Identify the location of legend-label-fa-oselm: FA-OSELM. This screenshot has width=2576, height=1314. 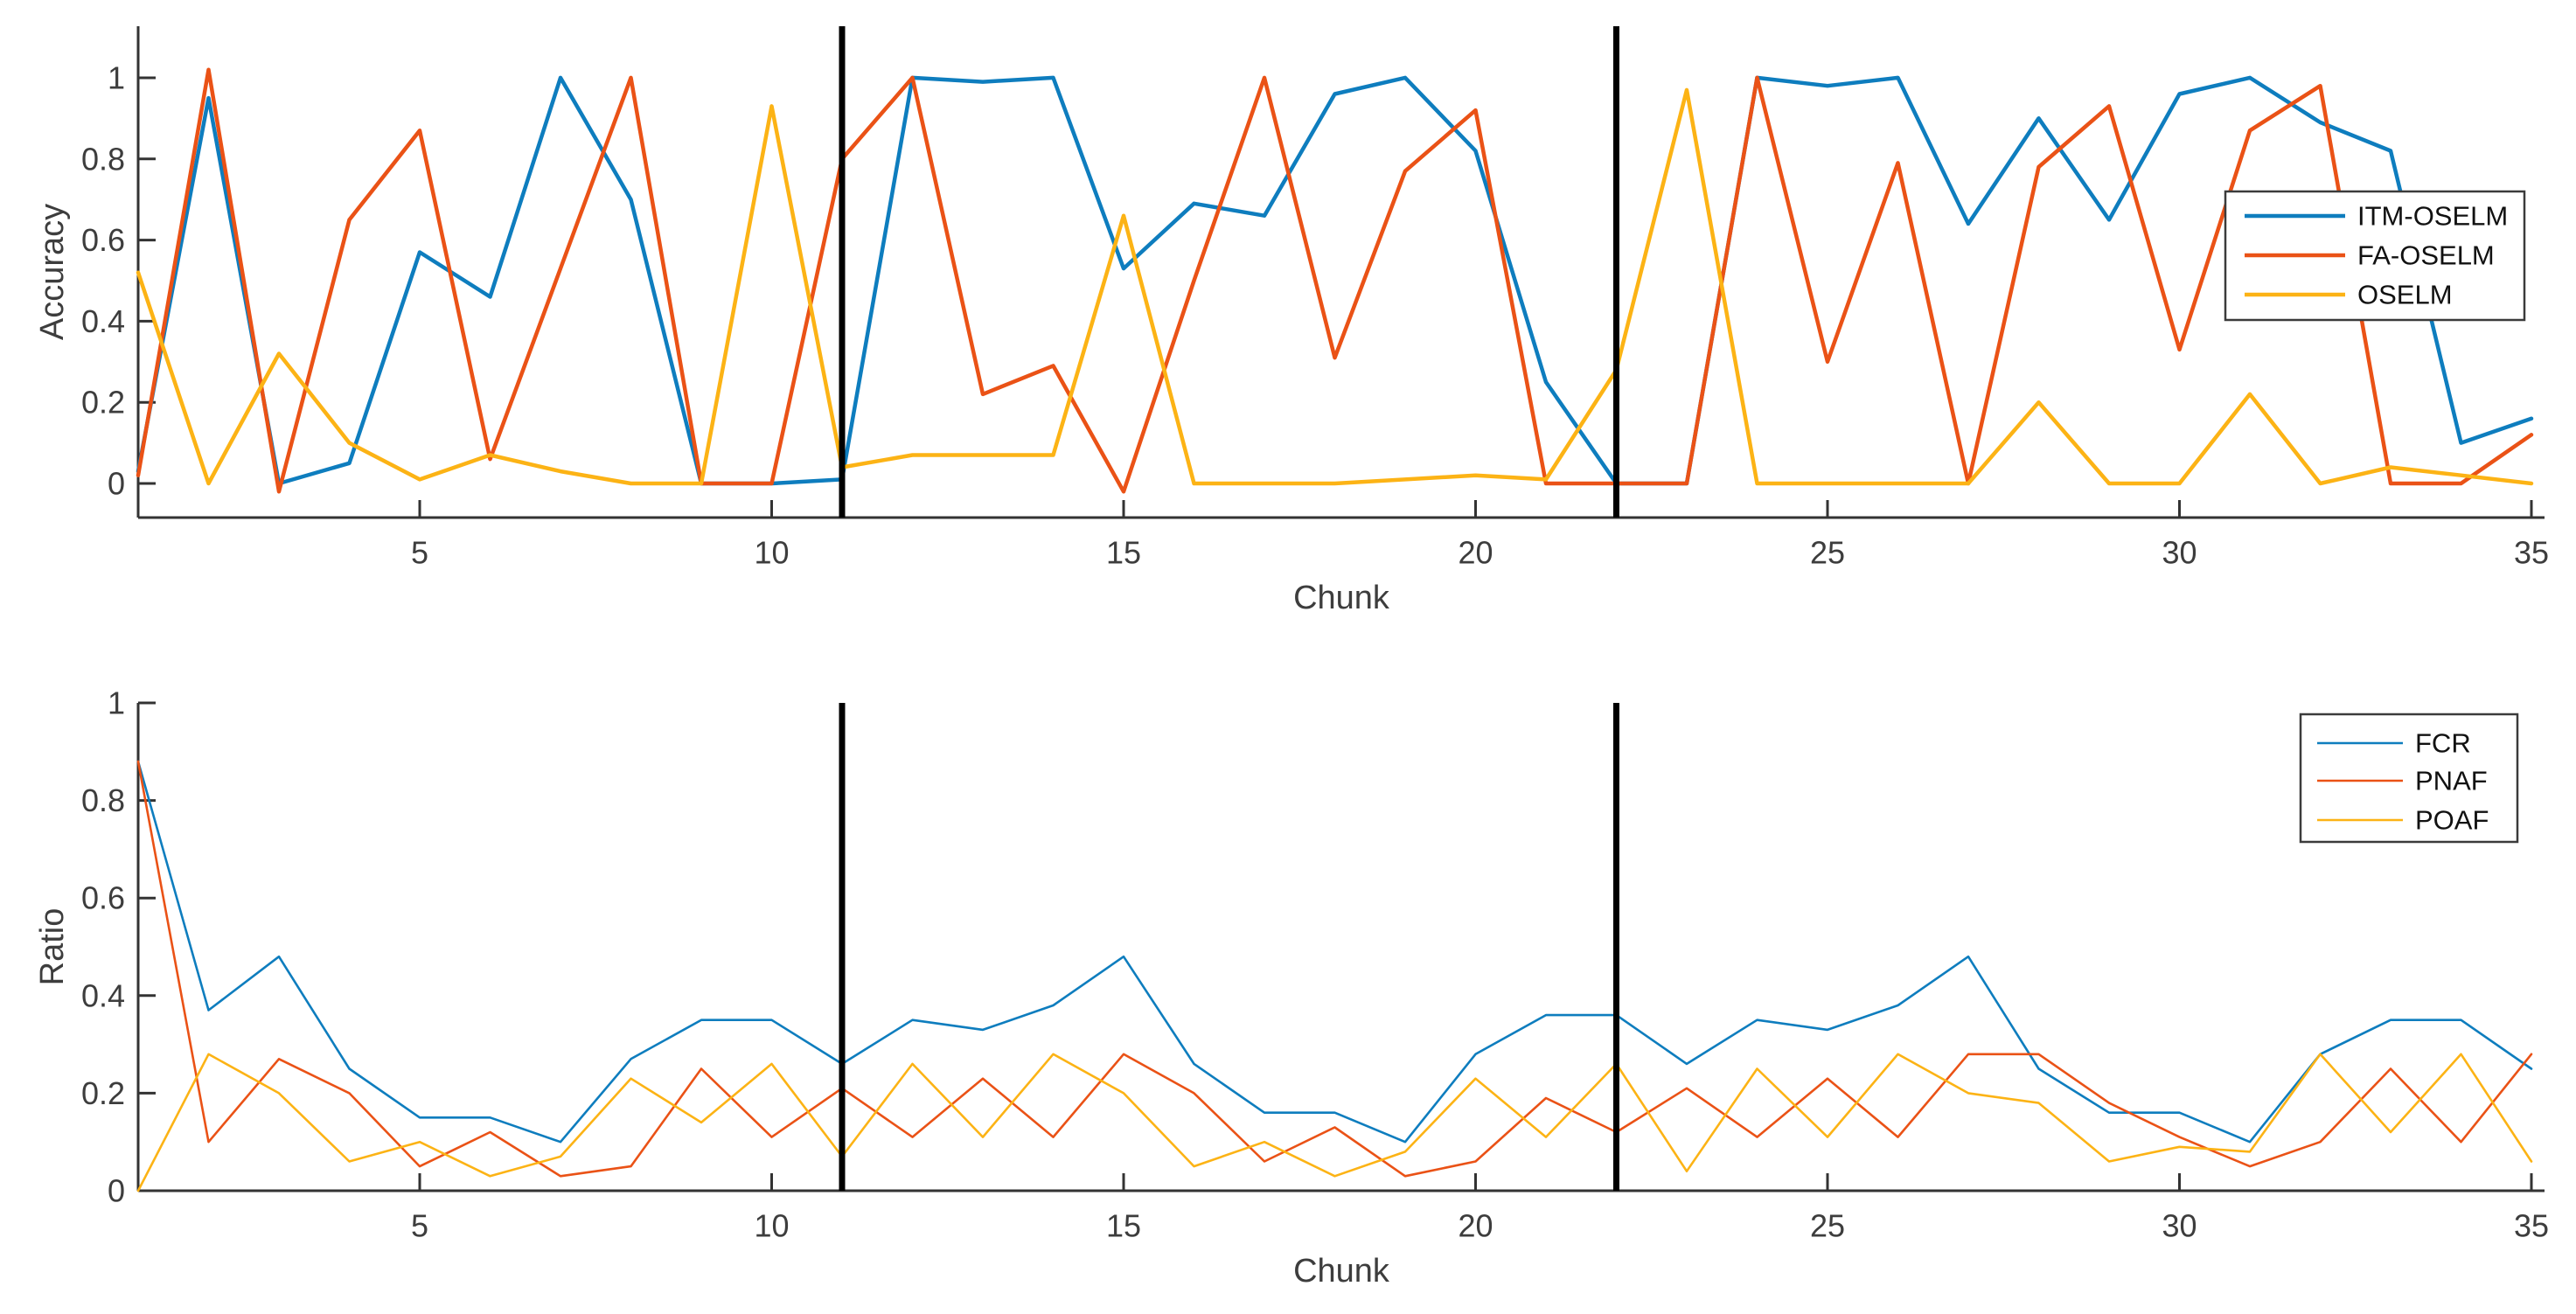
(2426, 255).